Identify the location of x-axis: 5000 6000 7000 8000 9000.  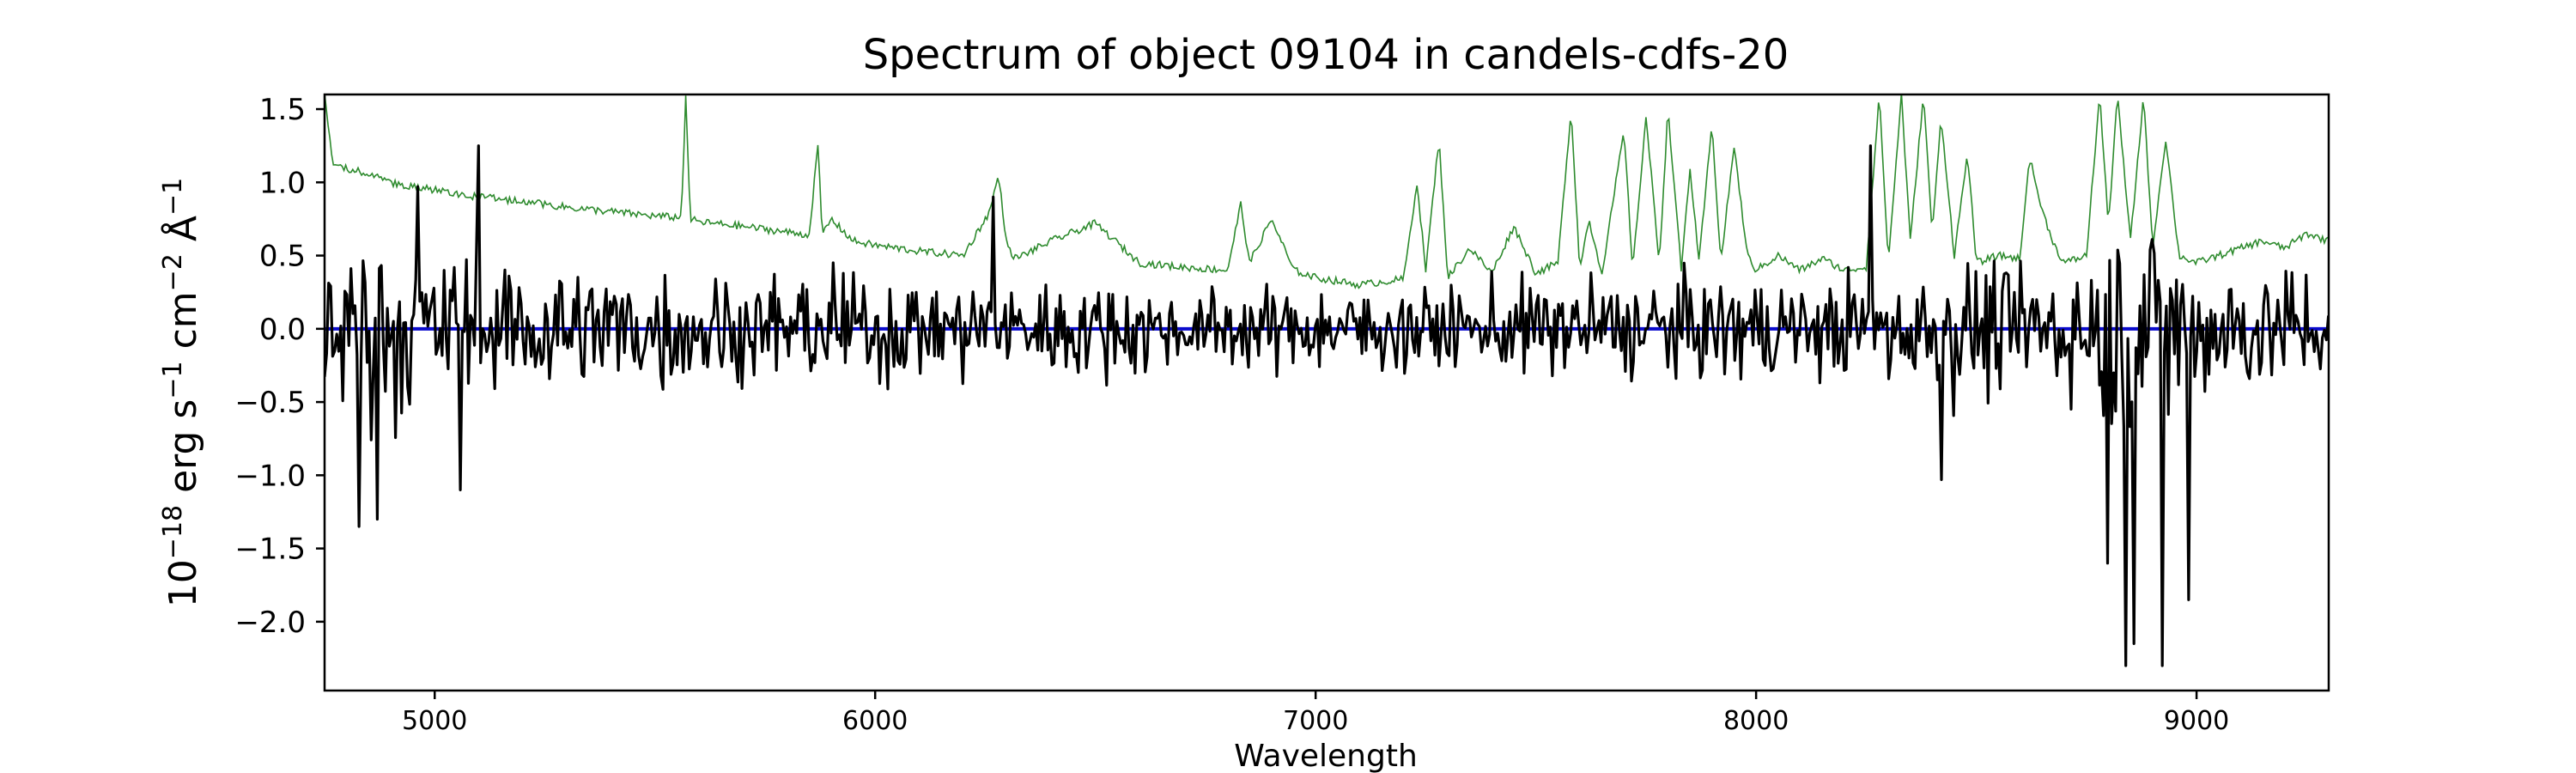
(1316, 713).